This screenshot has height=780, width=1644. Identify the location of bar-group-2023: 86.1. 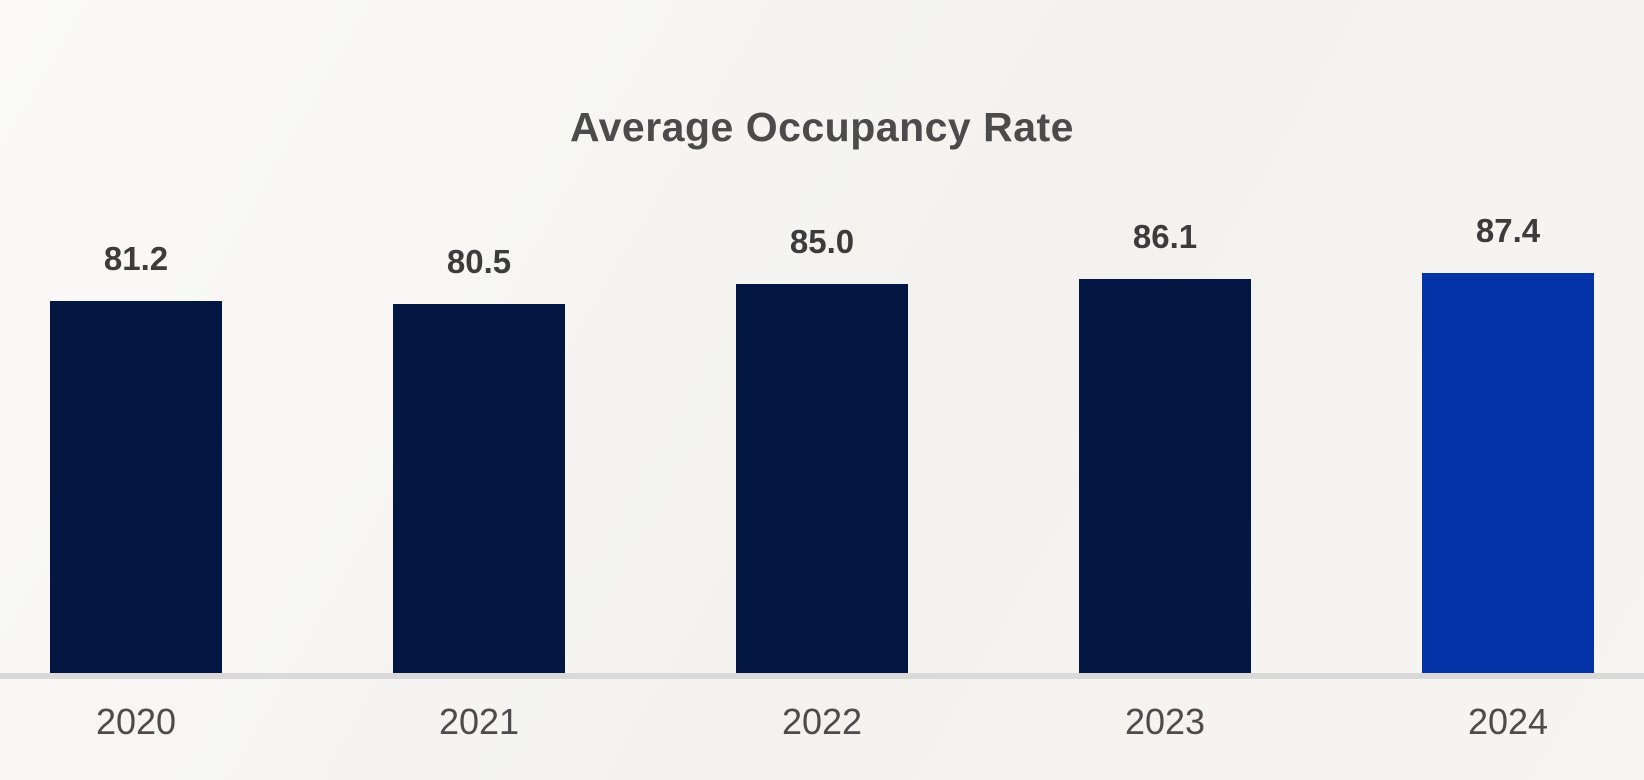
(1165, 446).